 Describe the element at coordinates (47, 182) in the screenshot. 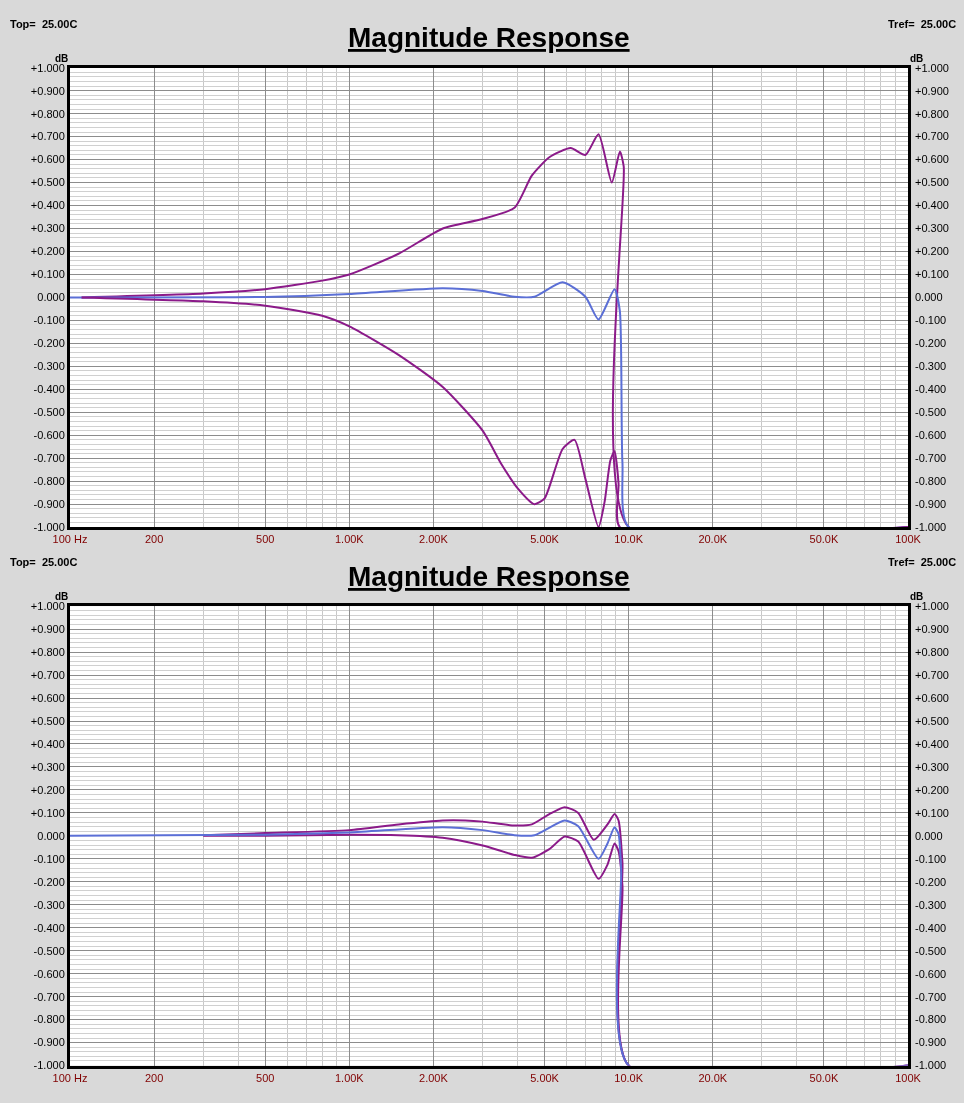

I see `y-tick-label: +0.500` at that location.